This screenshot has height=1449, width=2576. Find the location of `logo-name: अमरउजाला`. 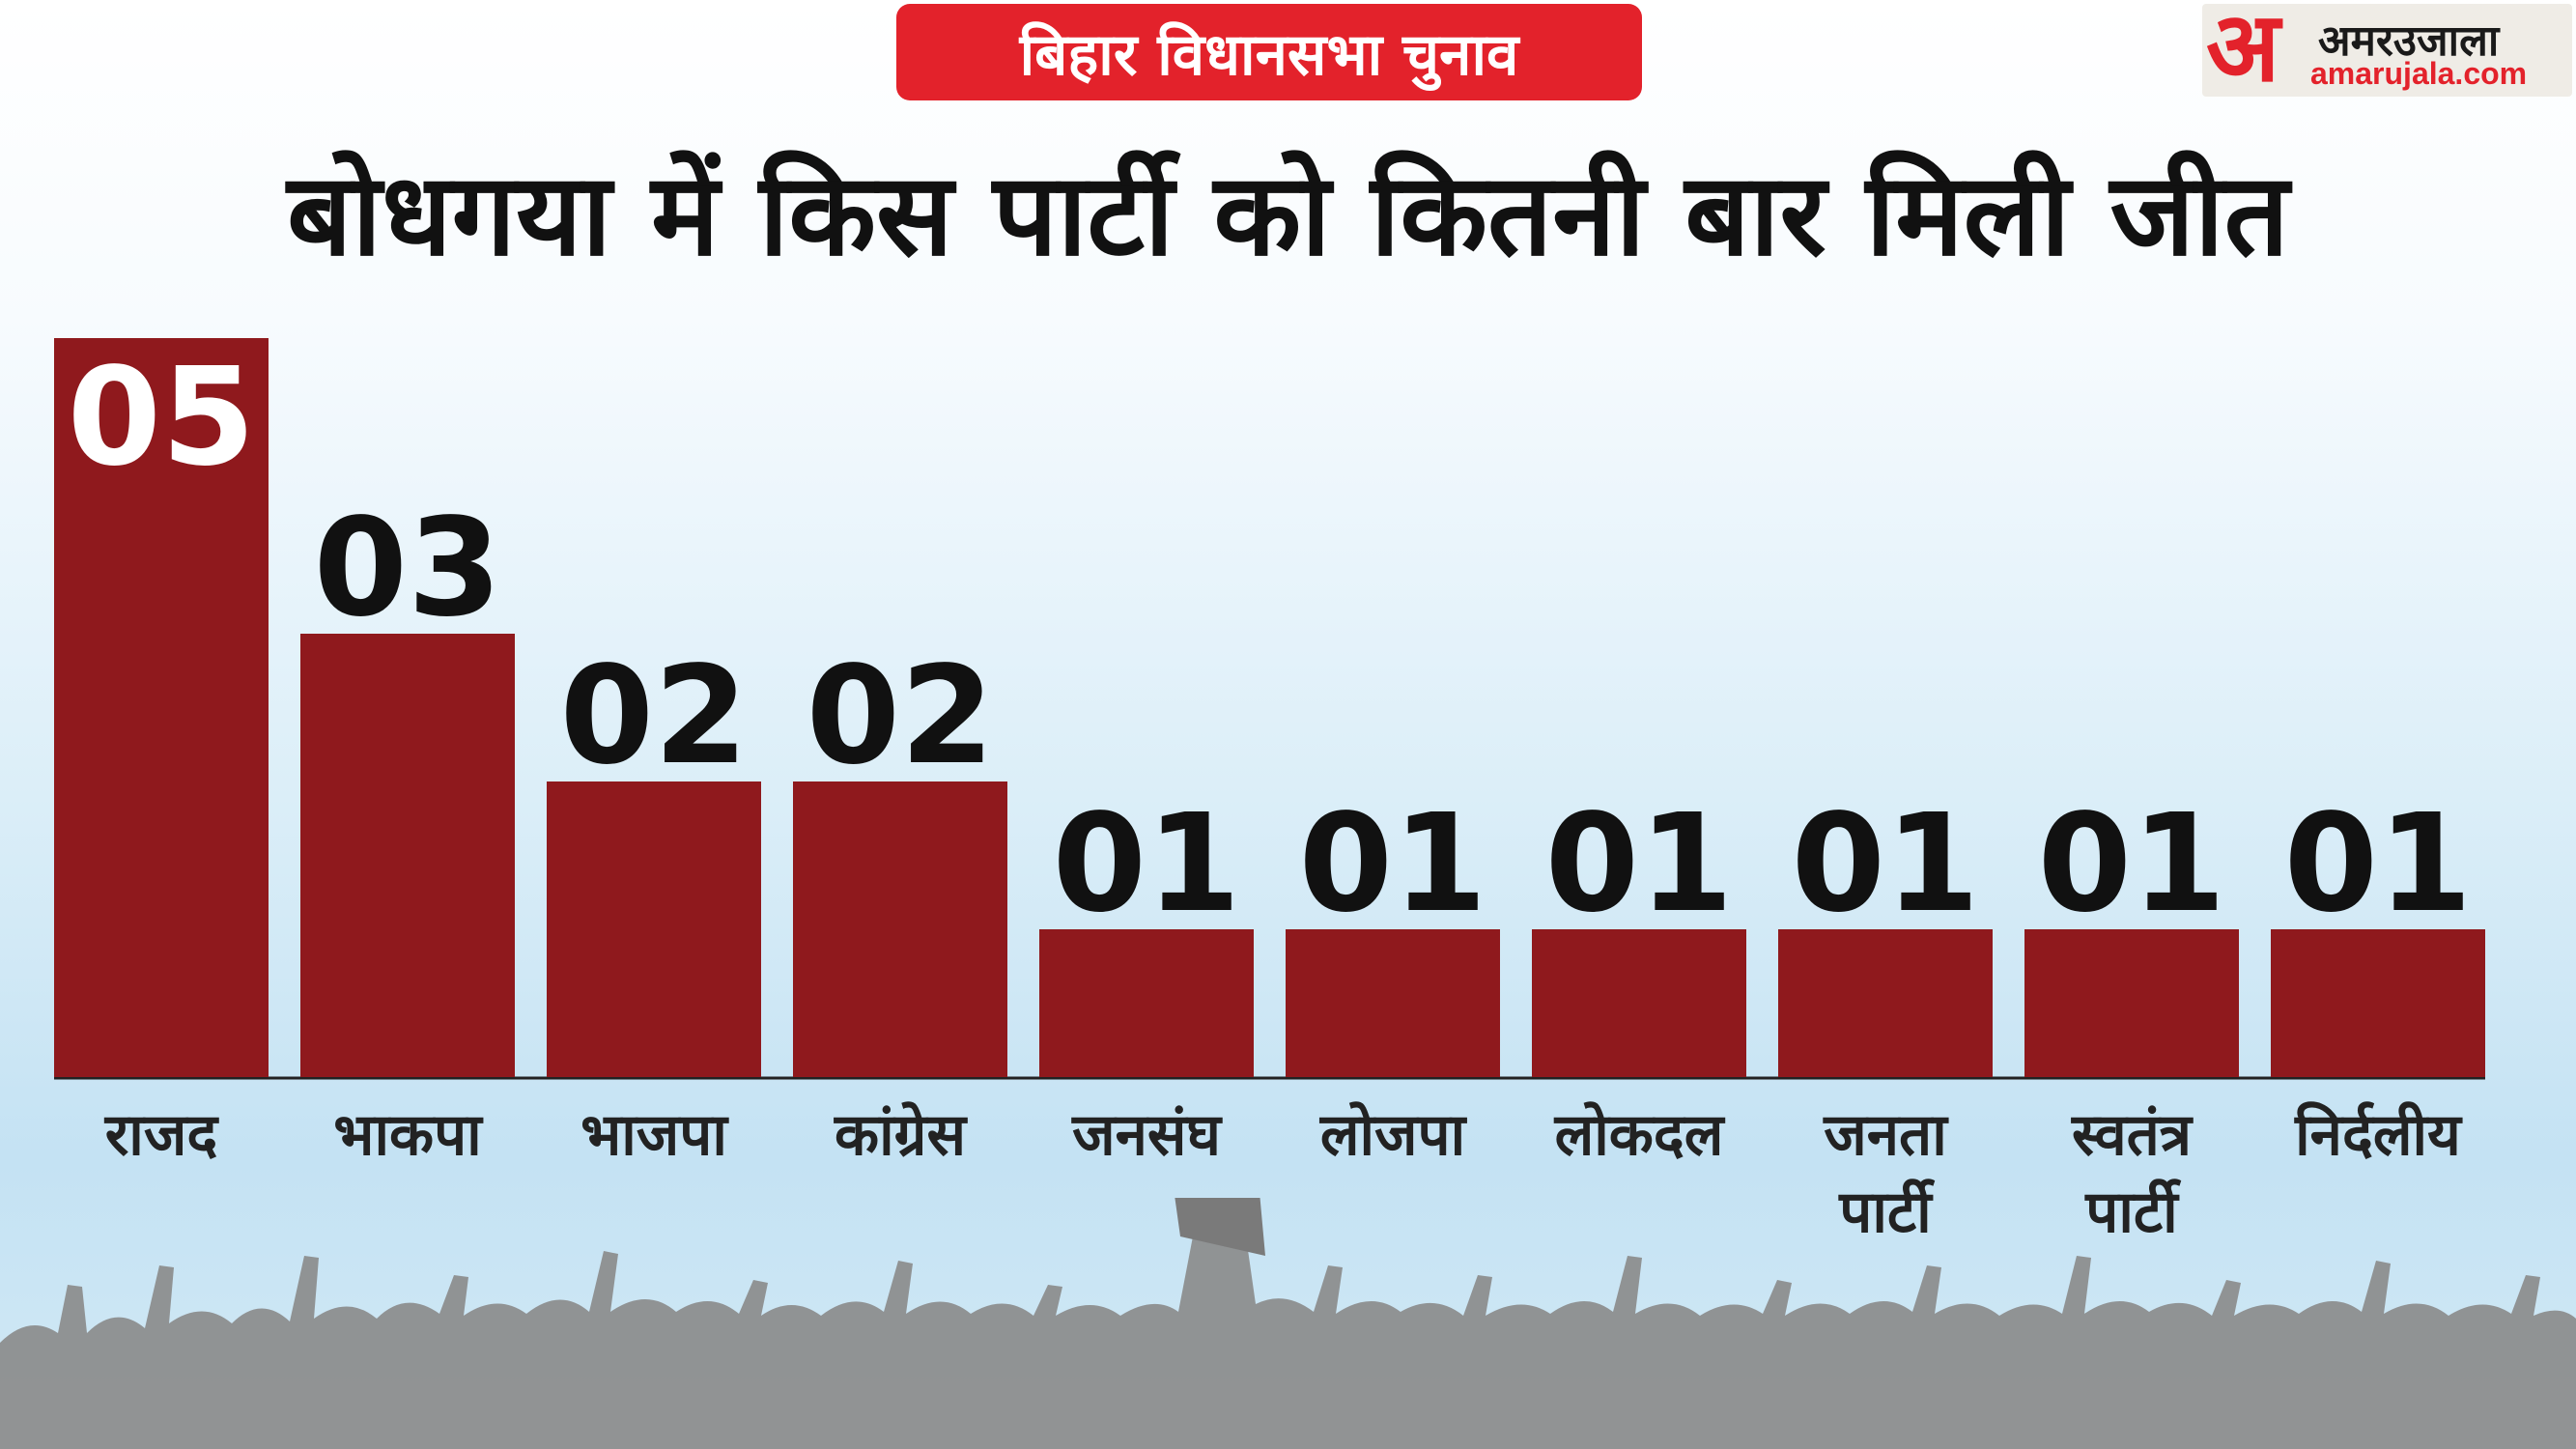

logo-name: अमरउजाला is located at coordinates (2409, 41).